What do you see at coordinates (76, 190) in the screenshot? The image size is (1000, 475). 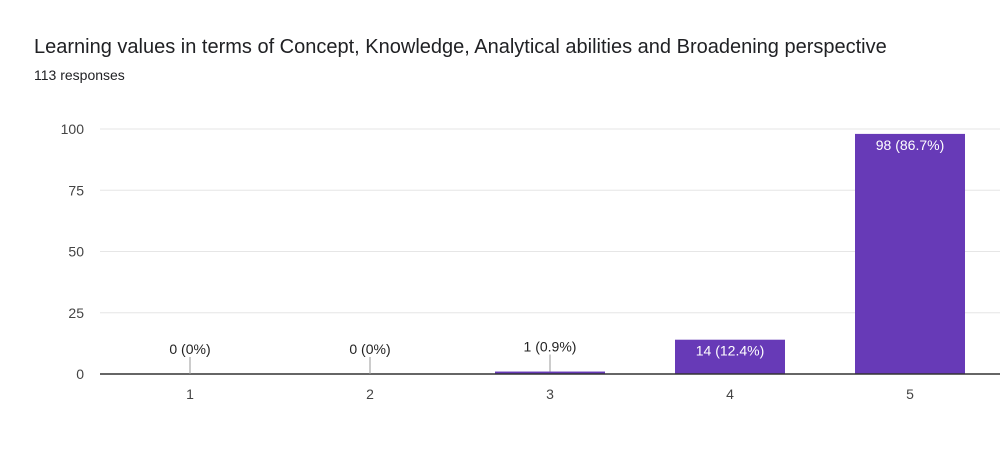 I see `y-tick-label: 75` at bounding box center [76, 190].